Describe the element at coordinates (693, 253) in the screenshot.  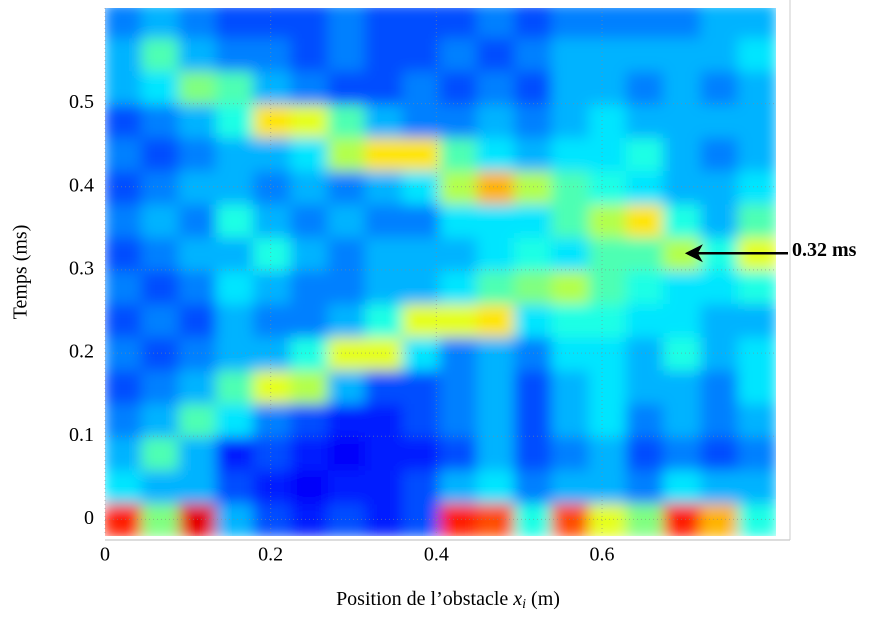
I see `annotation-arrowhead` at that location.